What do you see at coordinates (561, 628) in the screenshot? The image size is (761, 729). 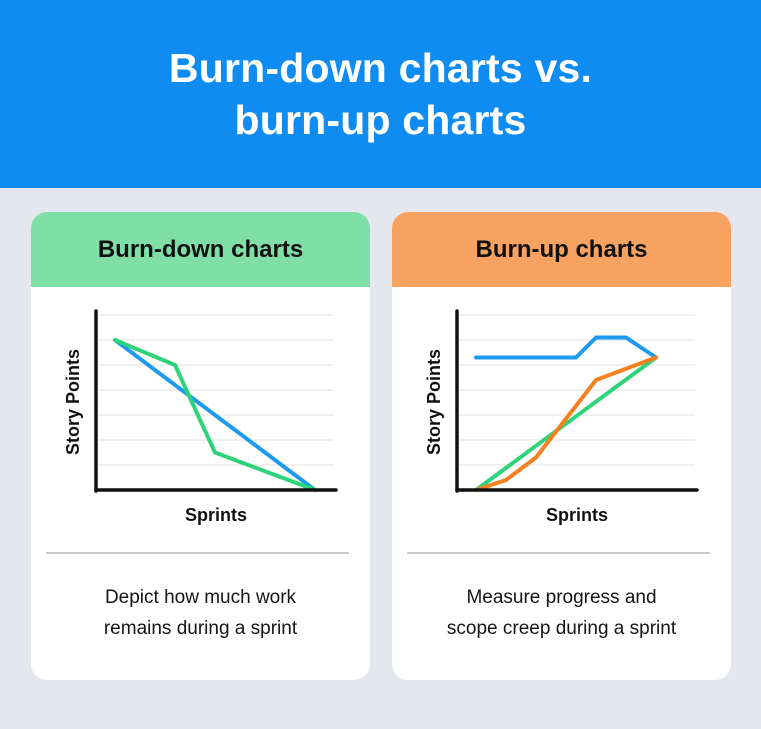 I see `burnup-description-line-2: scope creep during a sprint` at bounding box center [561, 628].